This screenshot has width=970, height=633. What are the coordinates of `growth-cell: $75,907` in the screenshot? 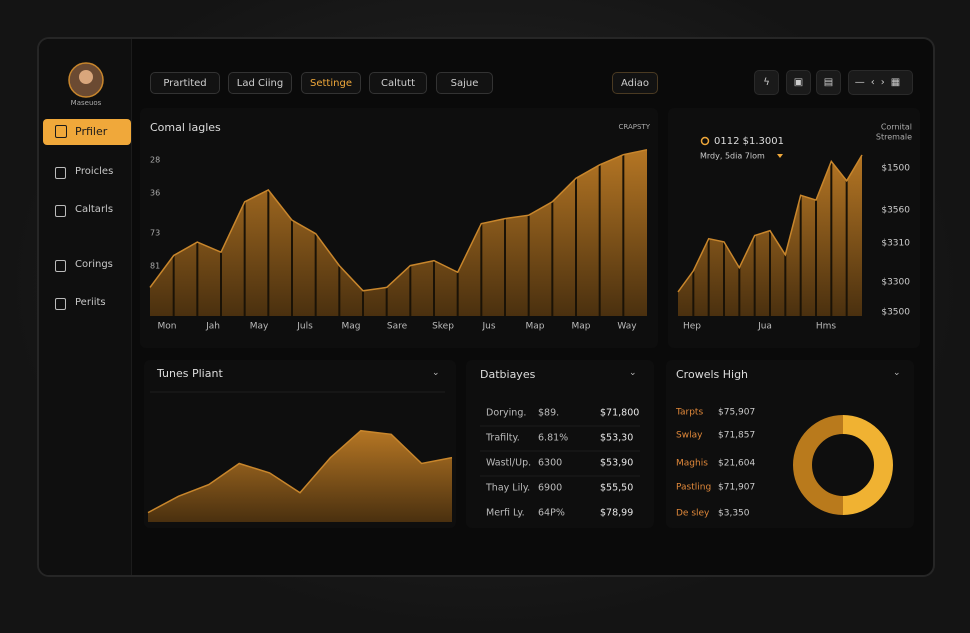 It's located at (736, 413).